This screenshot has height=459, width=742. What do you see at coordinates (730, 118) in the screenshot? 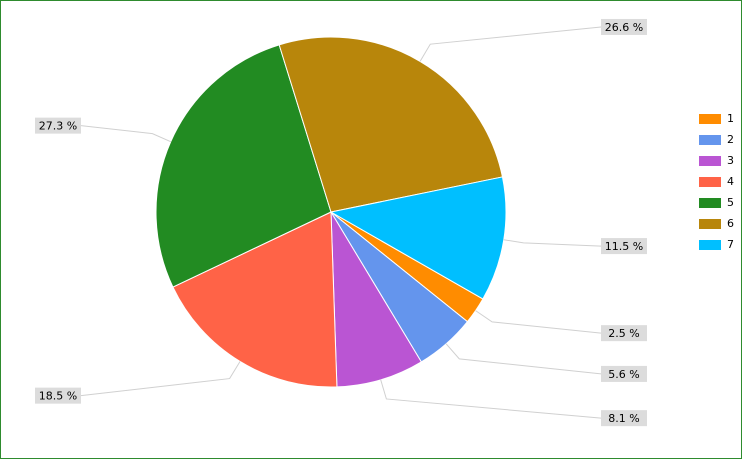
I see `legend-label: 1` at bounding box center [730, 118].